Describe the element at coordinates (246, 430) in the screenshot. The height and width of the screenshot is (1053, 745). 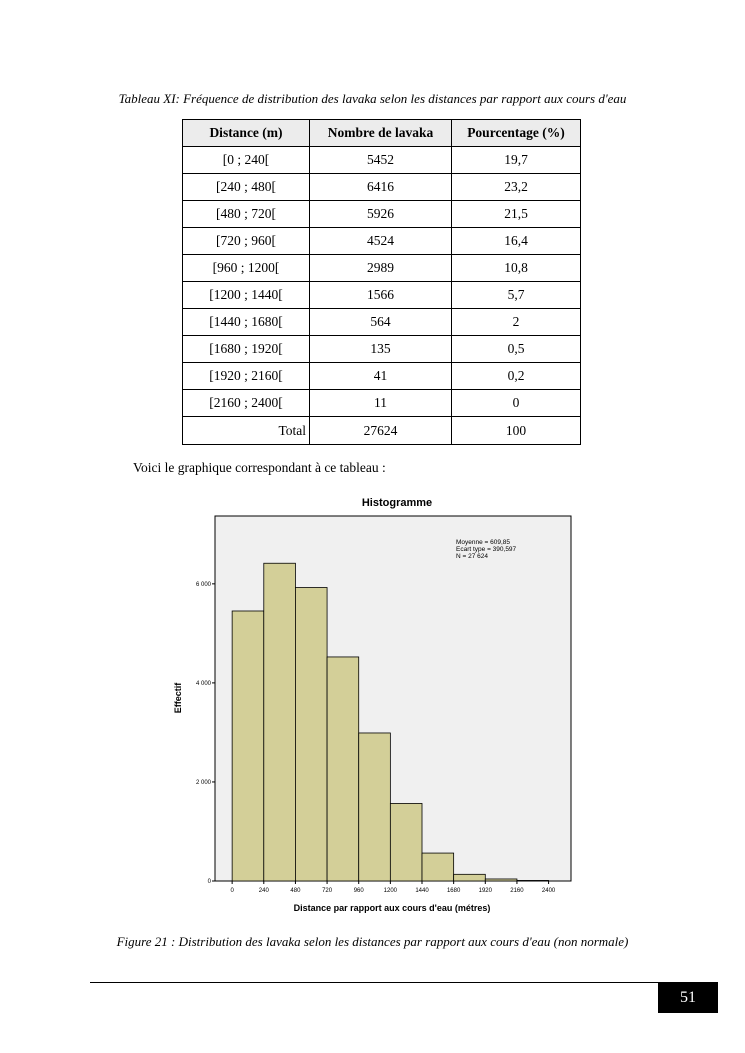
I see `total-label: Total` at that location.